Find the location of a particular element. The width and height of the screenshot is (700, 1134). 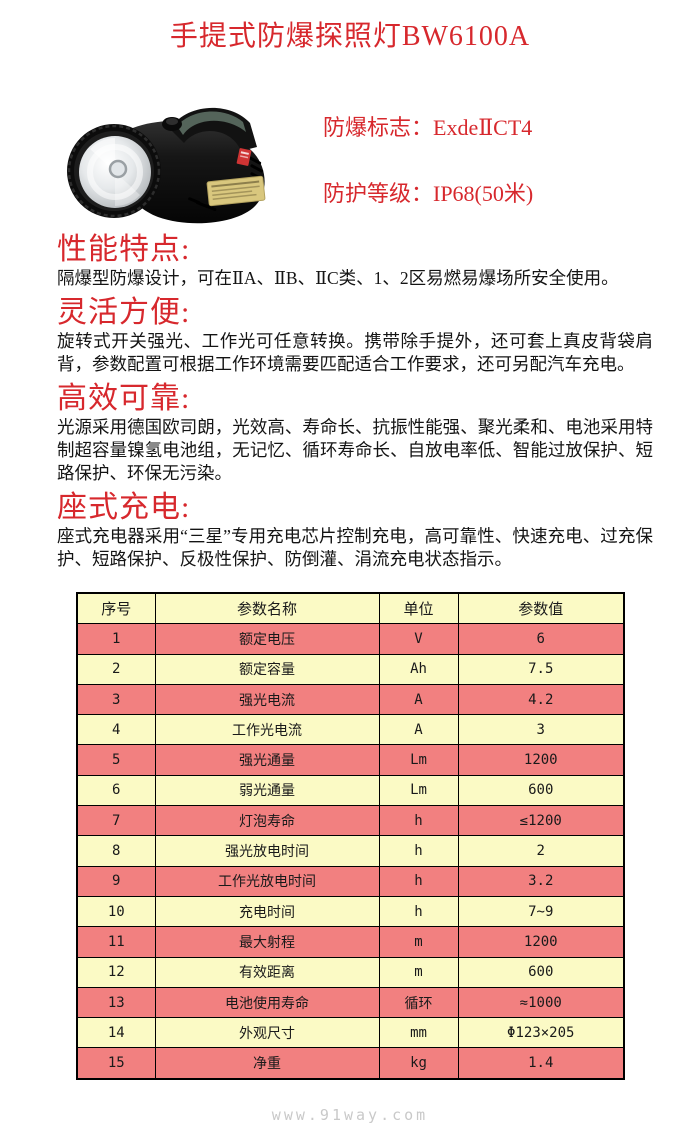

spec-cell: mm is located at coordinates (418, 1033).